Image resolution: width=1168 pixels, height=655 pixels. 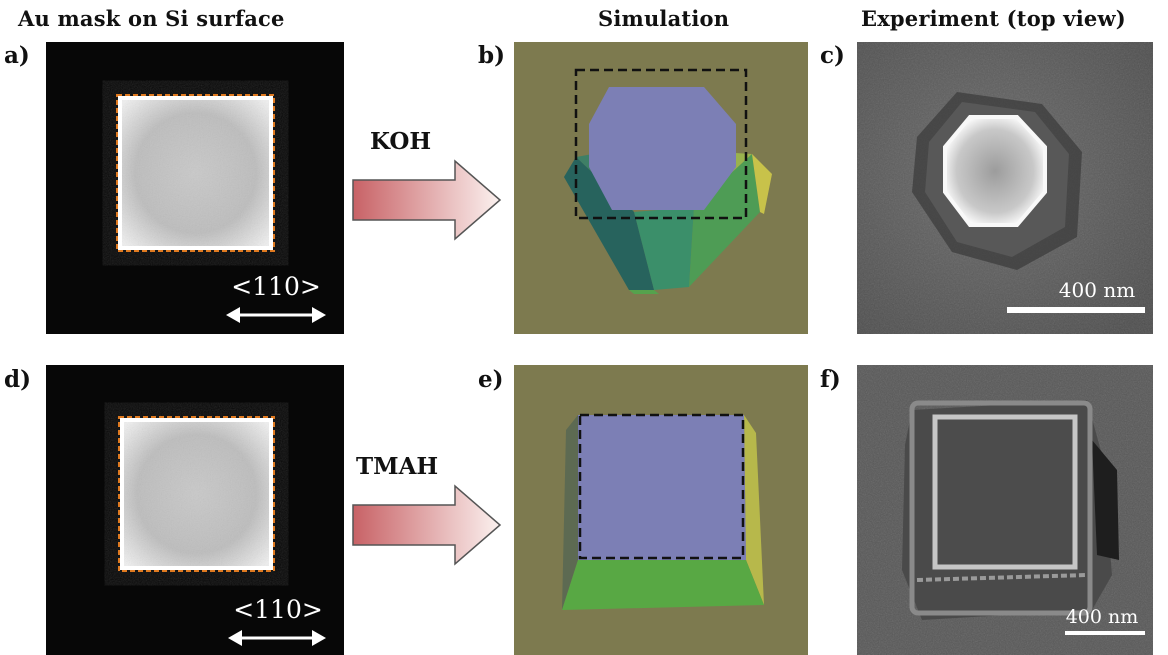 What do you see at coordinates (993, 18) in the screenshot?
I see `column-title-experiment: Experiment (top view)` at bounding box center [993, 18].